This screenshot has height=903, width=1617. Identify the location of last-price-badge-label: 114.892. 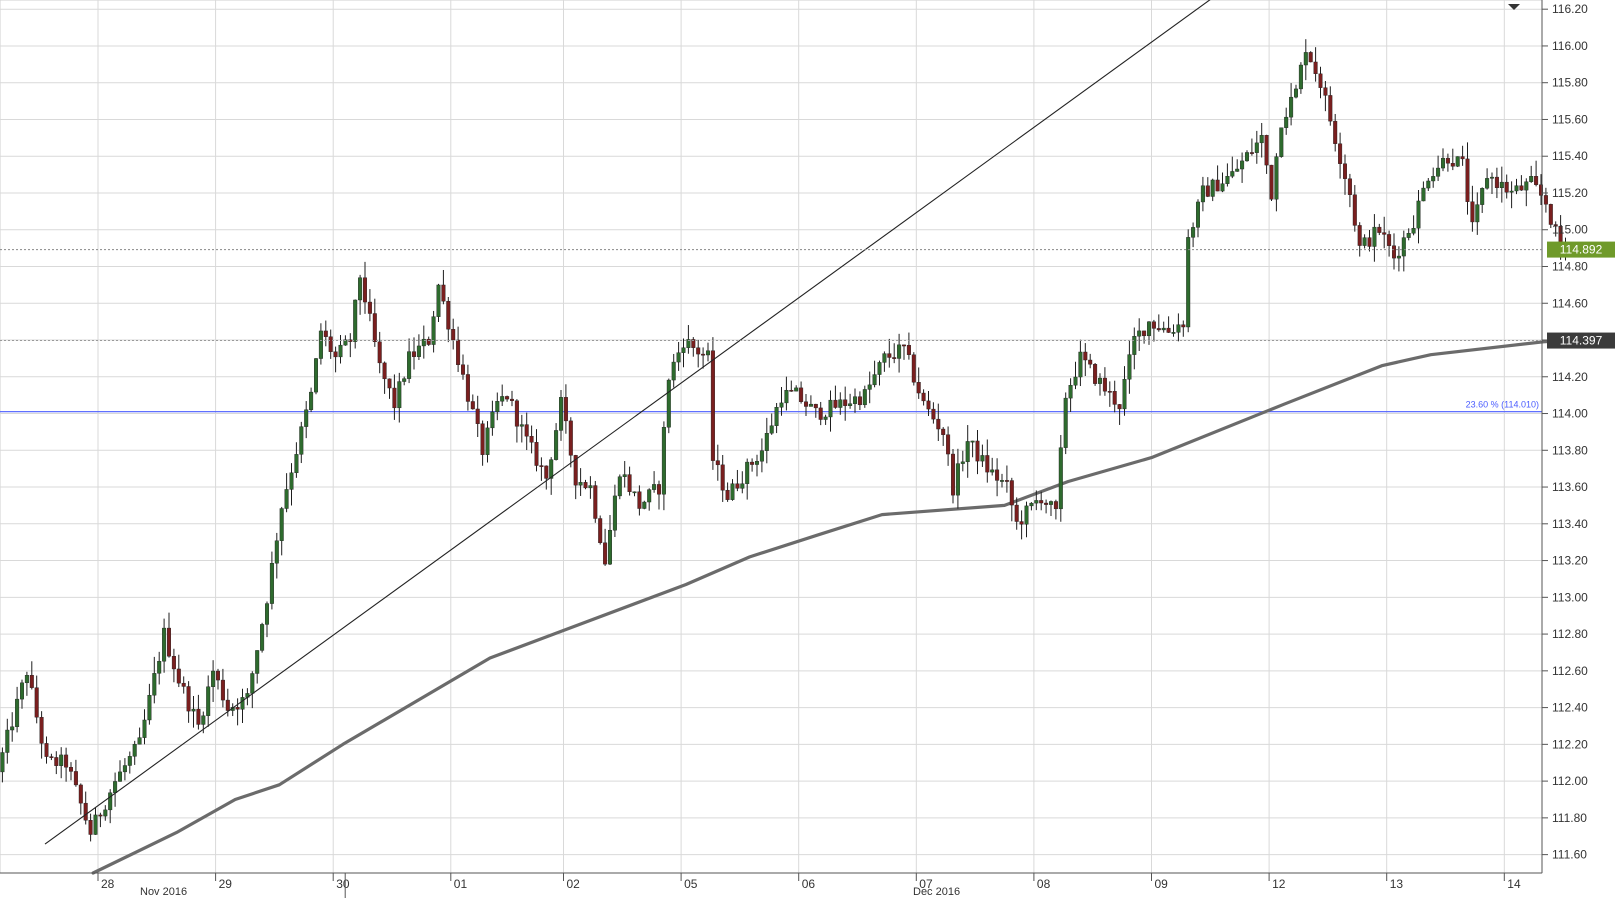
(1581, 250).